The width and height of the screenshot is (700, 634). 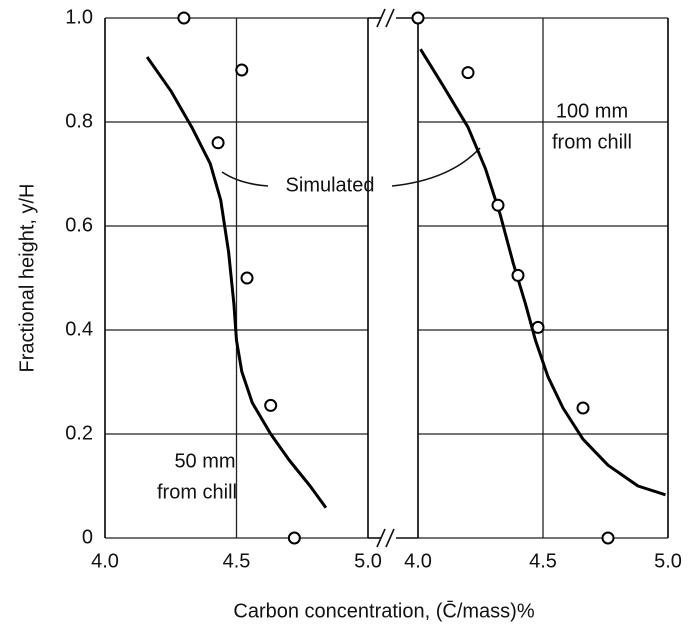 I want to click on leader-lines, so click(x=351, y=167).